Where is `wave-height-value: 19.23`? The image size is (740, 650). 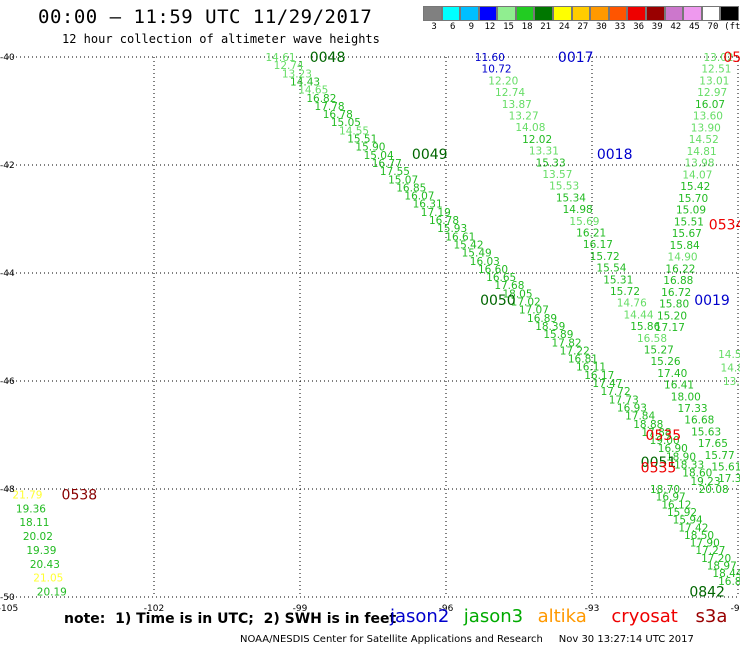
wave-height-value: 19.23 is located at coordinates (705, 482).